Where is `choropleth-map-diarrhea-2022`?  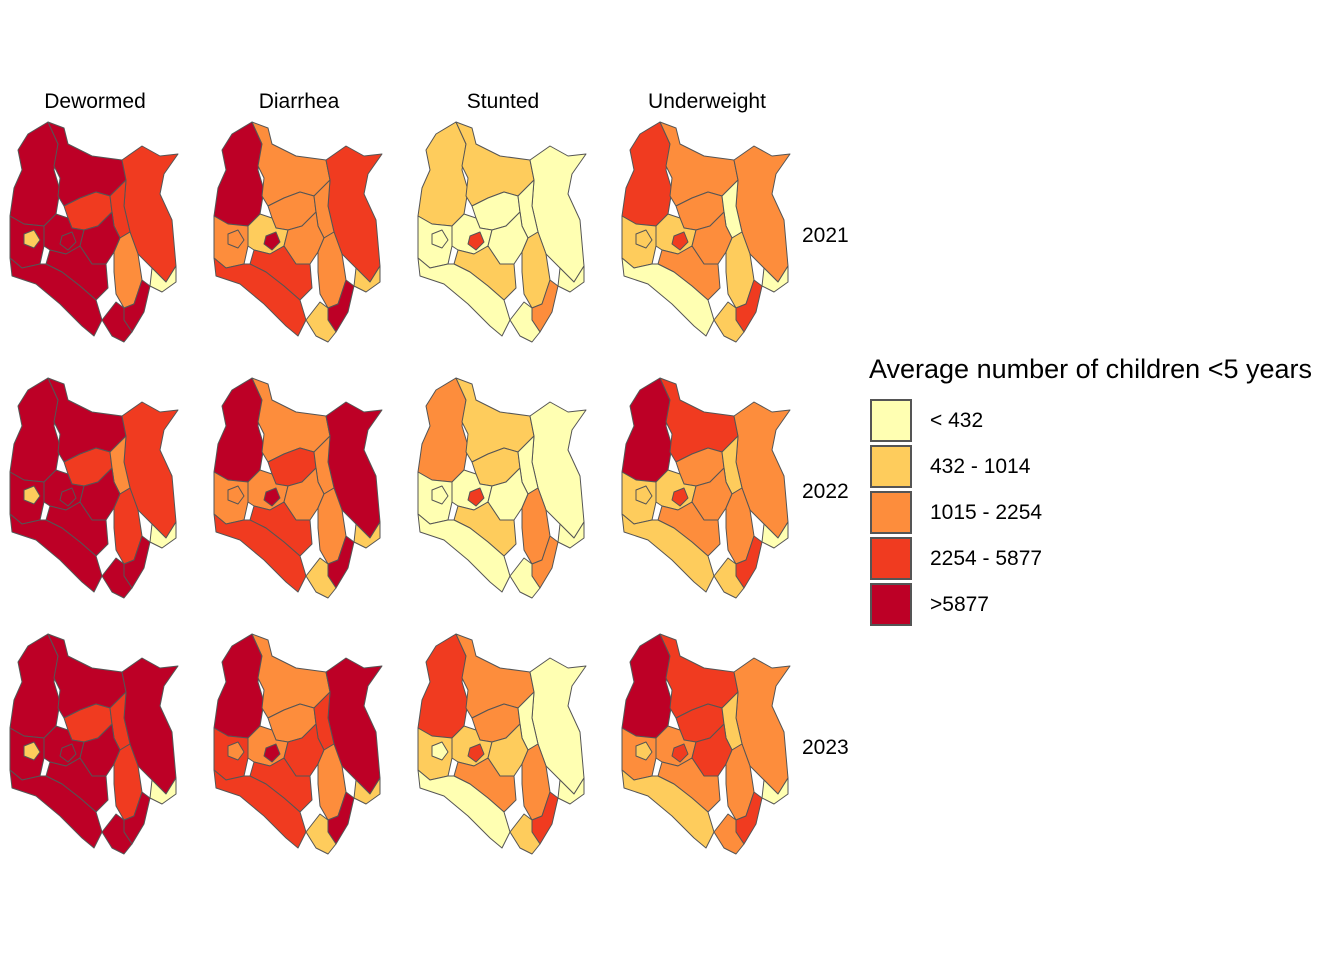 choropleth-map-diarrhea-2022 is located at coordinates (298, 488).